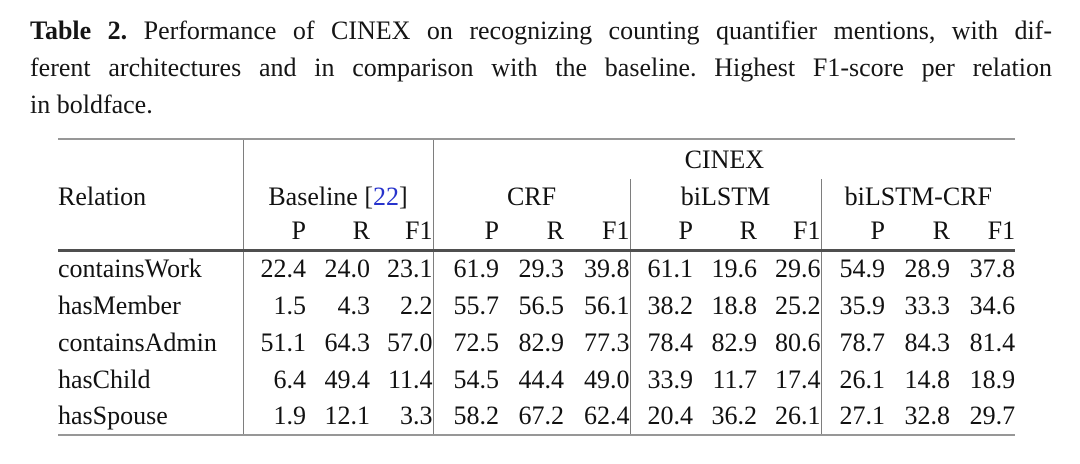 This screenshot has height=464, width=1080. I want to click on bilstm-p-cell: 78.4, so click(670, 342).